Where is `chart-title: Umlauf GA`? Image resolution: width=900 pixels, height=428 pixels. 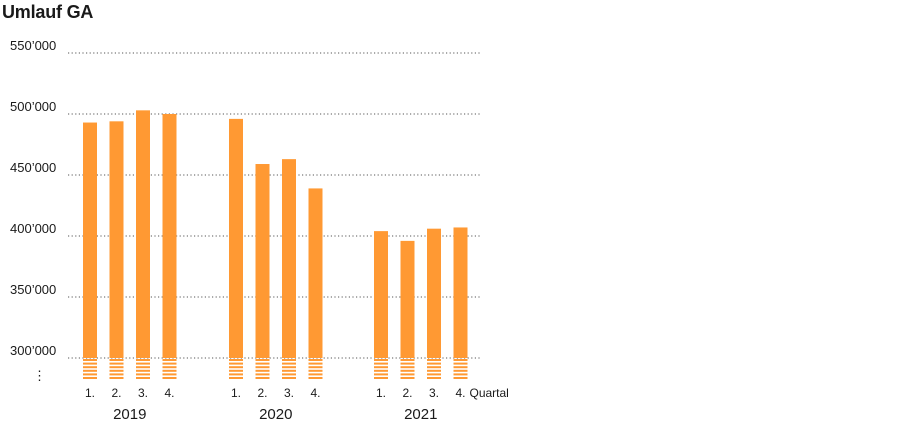 chart-title: Umlauf GA is located at coordinates (48, 12).